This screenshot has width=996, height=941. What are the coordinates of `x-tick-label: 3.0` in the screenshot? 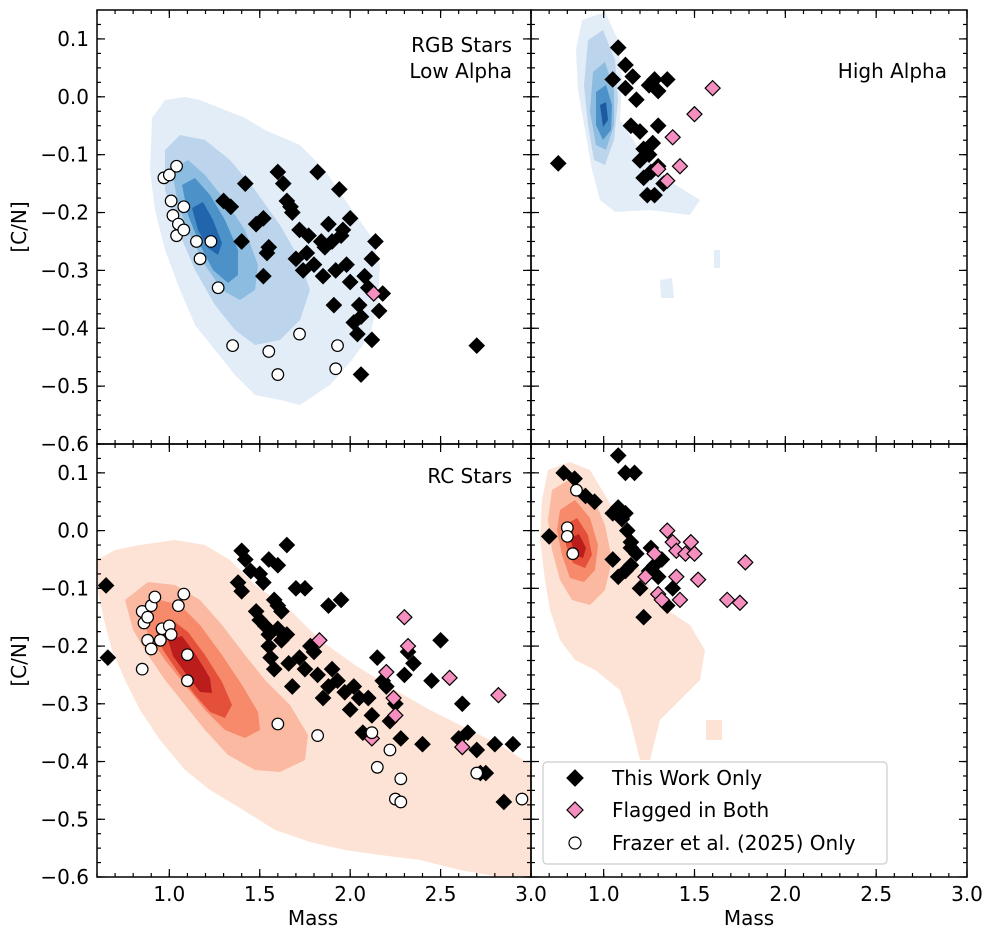 It's located at (531, 894).